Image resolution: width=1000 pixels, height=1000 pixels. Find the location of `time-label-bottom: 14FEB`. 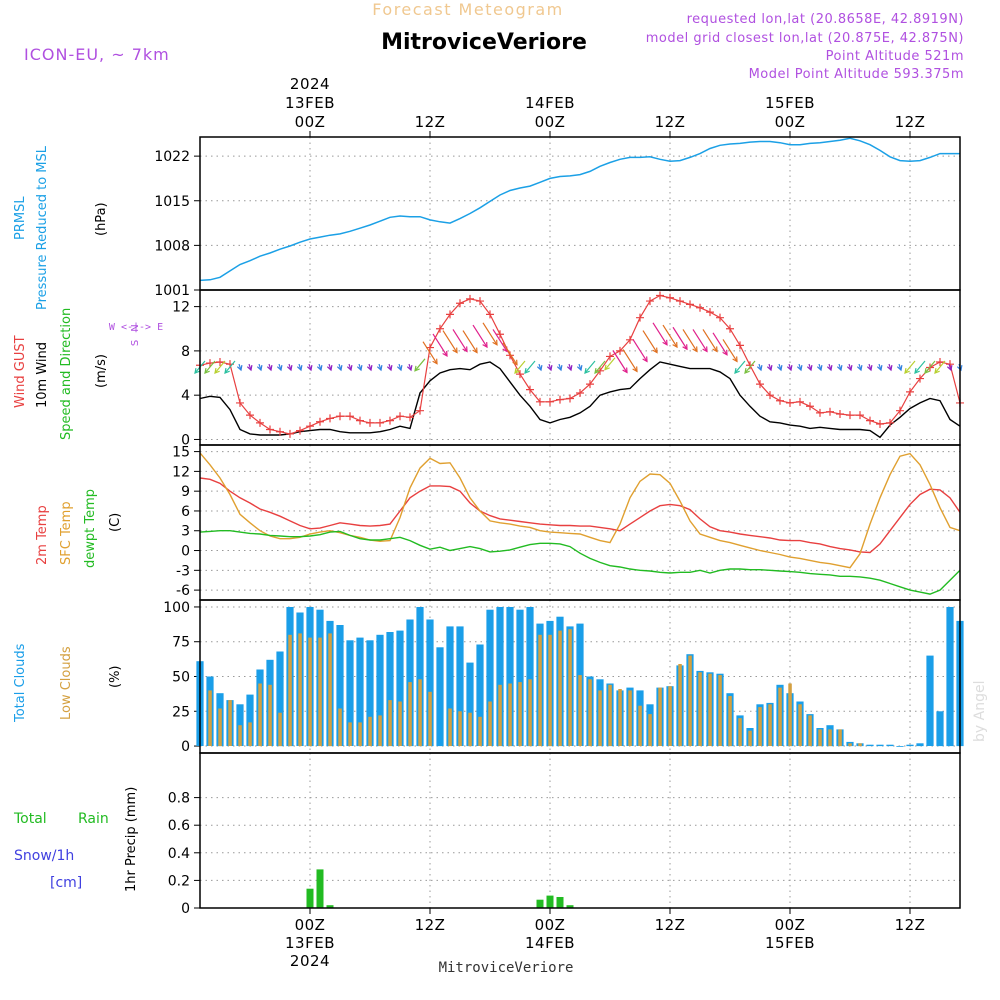

time-label-bottom: 14FEB is located at coordinates (550, 943).